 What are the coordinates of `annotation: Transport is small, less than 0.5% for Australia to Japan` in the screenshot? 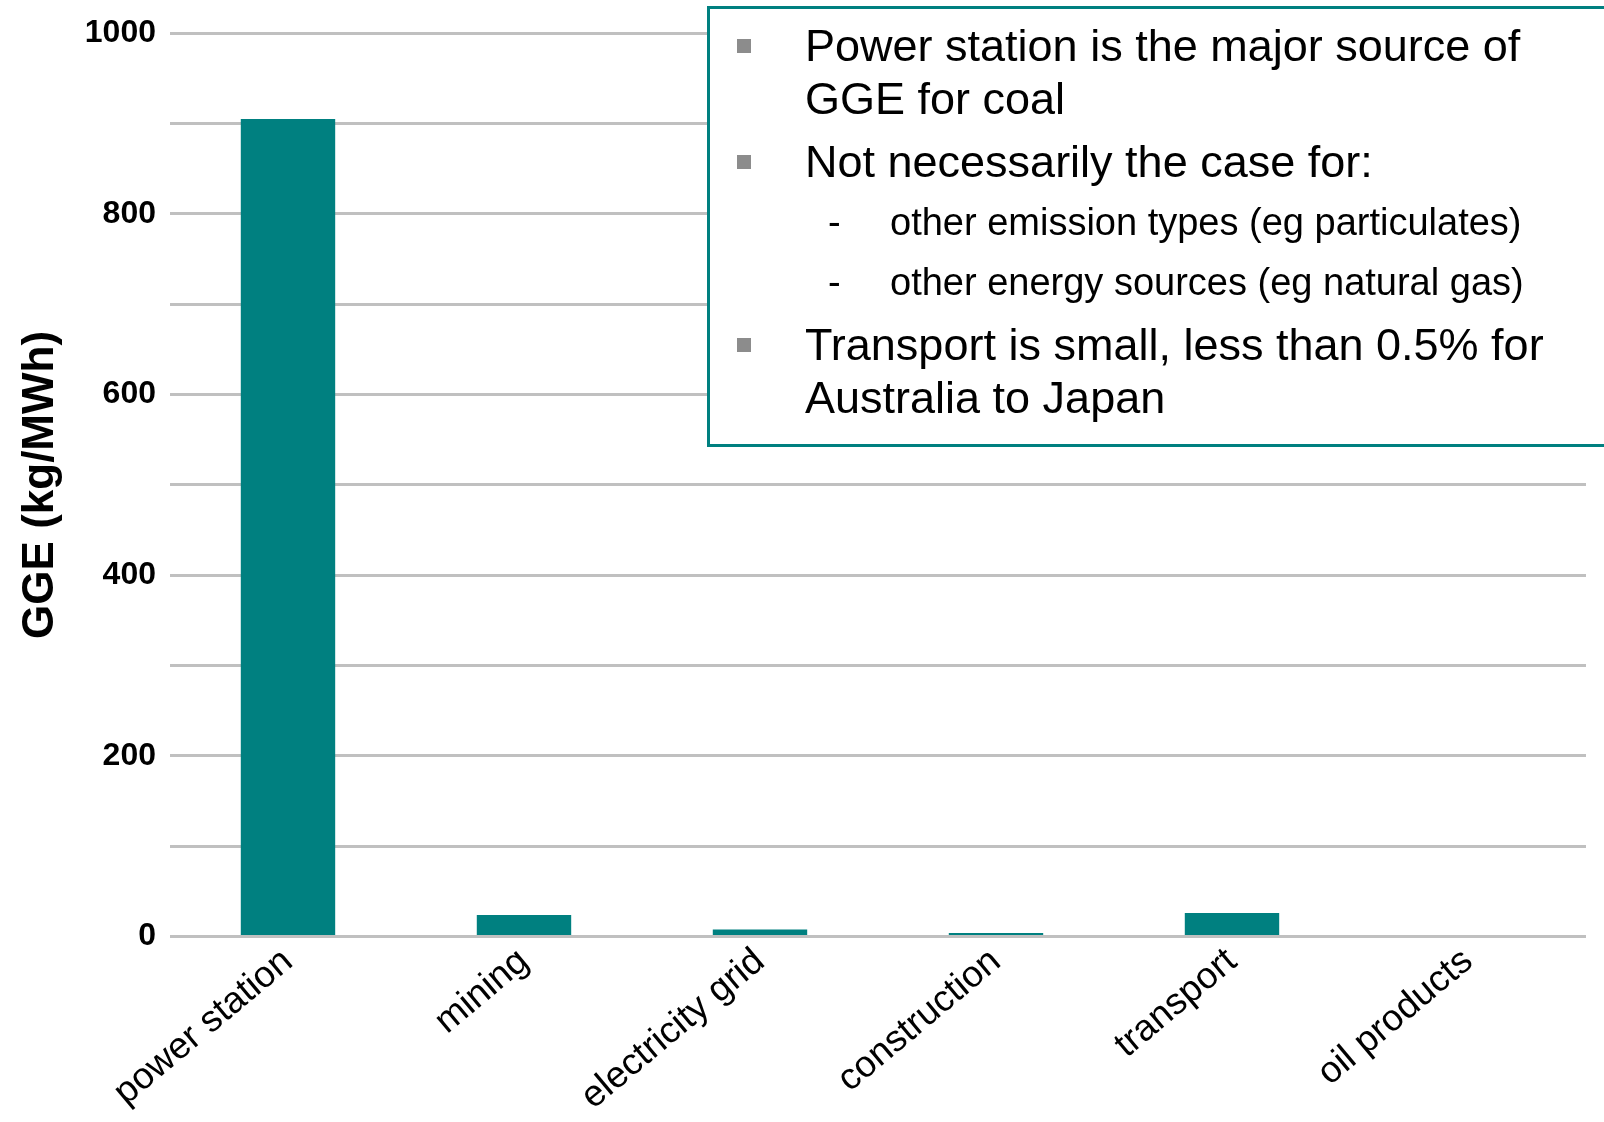 It's located at (1174, 371).